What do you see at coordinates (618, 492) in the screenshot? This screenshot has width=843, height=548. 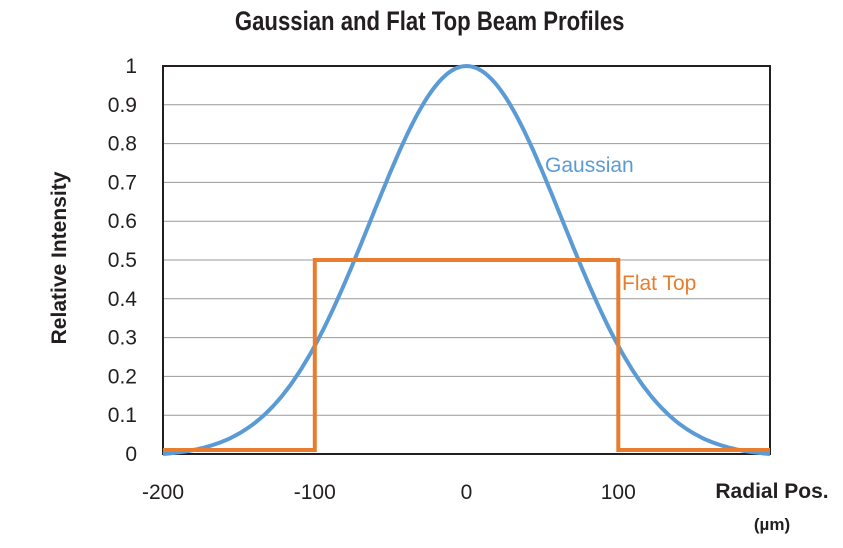 I see `x-tick-label: 100` at bounding box center [618, 492].